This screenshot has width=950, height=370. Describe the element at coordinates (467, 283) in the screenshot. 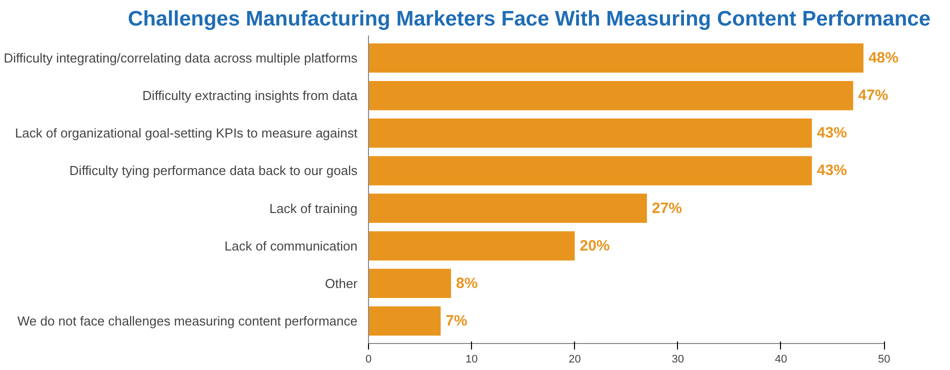

I see `data-label: 8%` at that location.